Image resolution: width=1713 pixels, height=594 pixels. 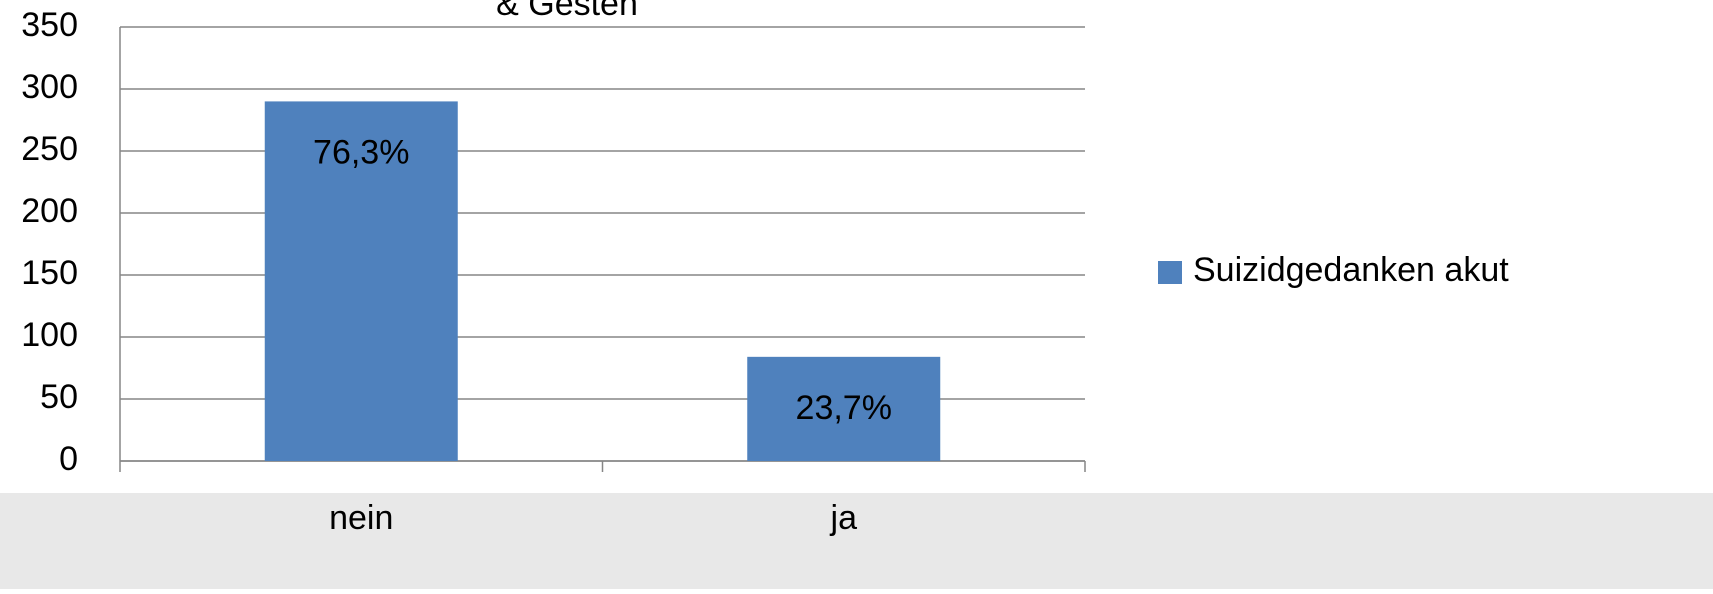 I want to click on y-tick-label: 250, so click(x=49, y=149).